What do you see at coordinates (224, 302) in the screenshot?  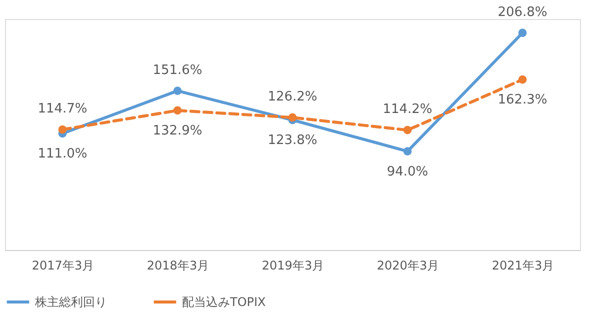 I see `legend-label: 配当込みTOPIX` at bounding box center [224, 302].